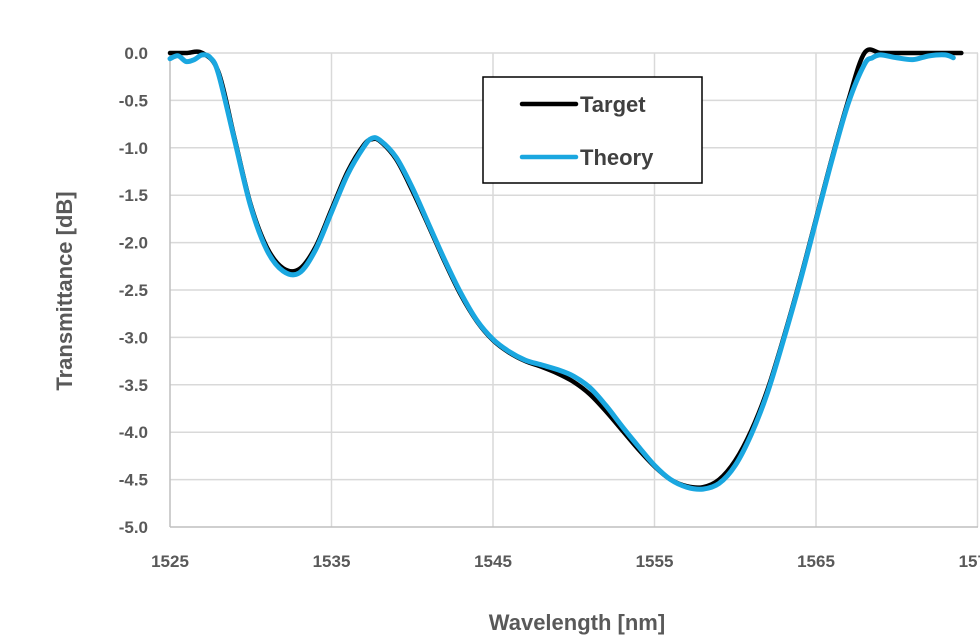  Describe the element at coordinates (133, 290) in the screenshot. I see `y-tick-label: -2.5` at that location.